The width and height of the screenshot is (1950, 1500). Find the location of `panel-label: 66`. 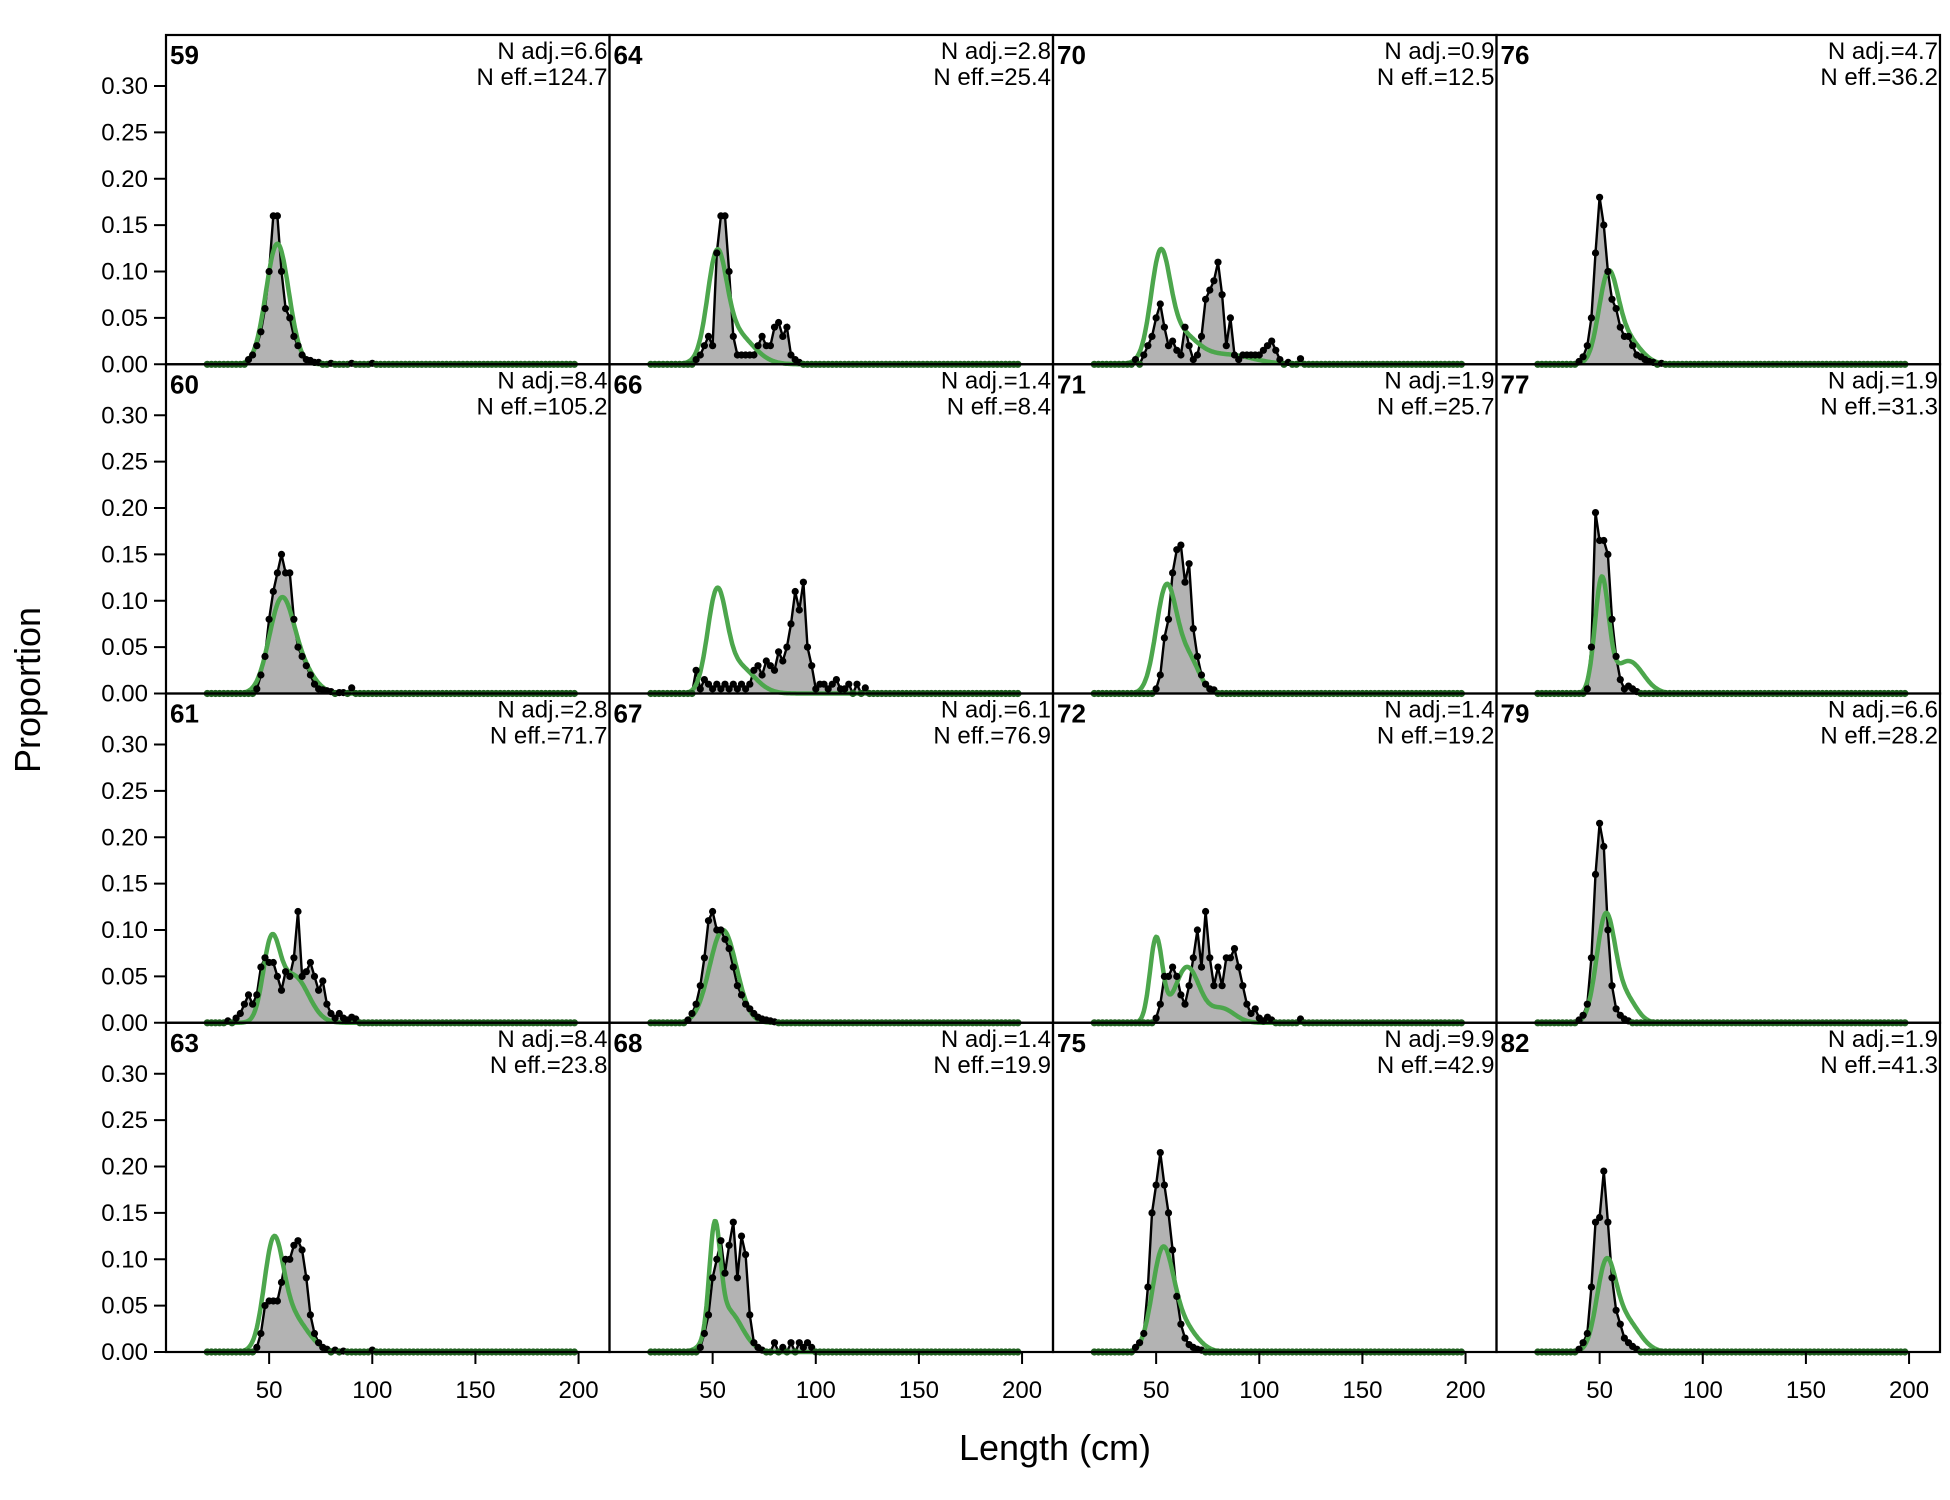

panel-label: 66 is located at coordinates (628, 384).